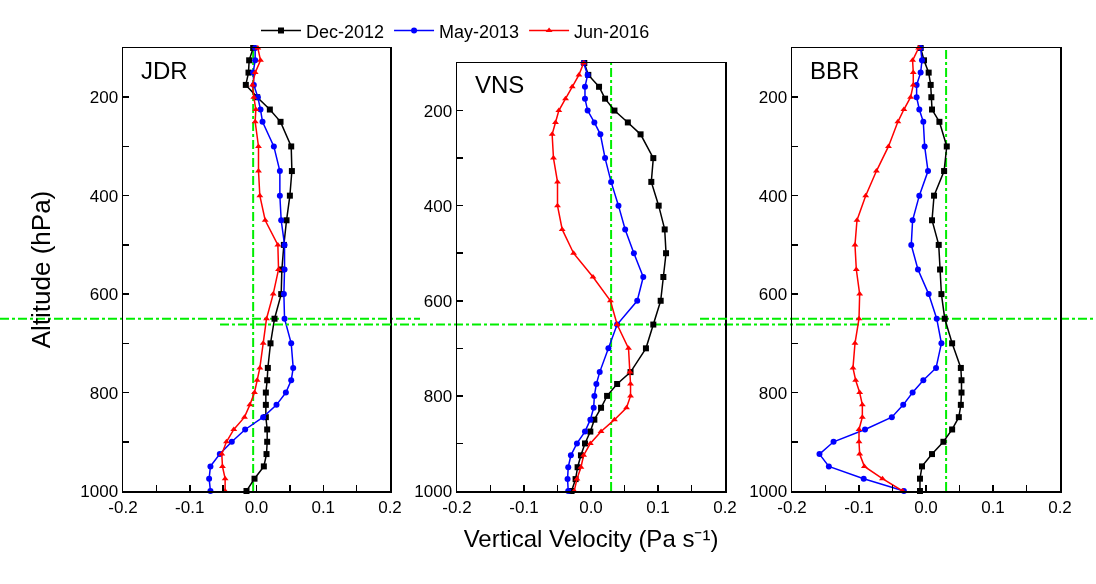 The height and width of the screenshot is (584, 1096). I want to click on legend-label: Jun-2016, so click(612, 31).